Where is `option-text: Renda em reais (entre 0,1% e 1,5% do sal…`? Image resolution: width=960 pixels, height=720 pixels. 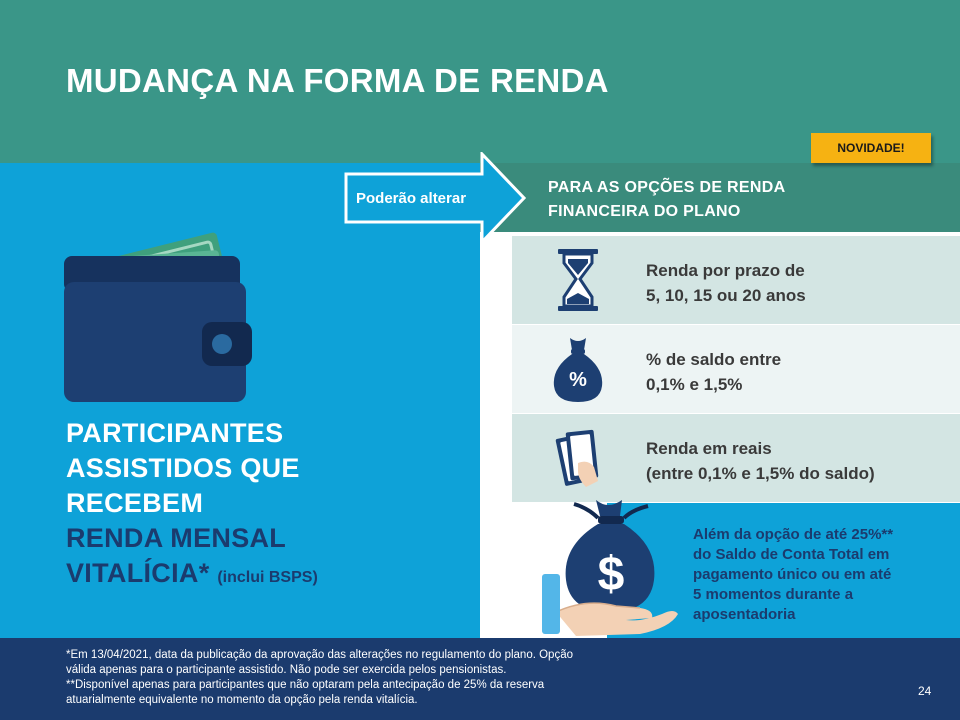
option-text: Renda em reais (entre 0,1% e 1,5% do sal… is located at coordinates (760, 461).